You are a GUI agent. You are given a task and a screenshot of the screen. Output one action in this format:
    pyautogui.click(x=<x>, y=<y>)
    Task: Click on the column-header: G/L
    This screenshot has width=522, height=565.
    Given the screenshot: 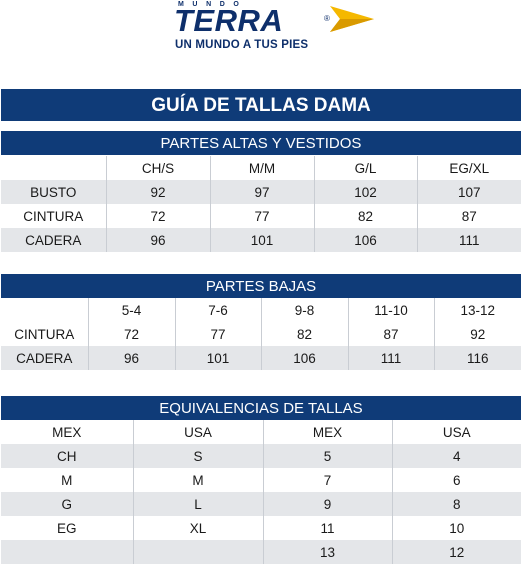 What is the action you would take?
    pyautogui.click(x=366, y=168)
    